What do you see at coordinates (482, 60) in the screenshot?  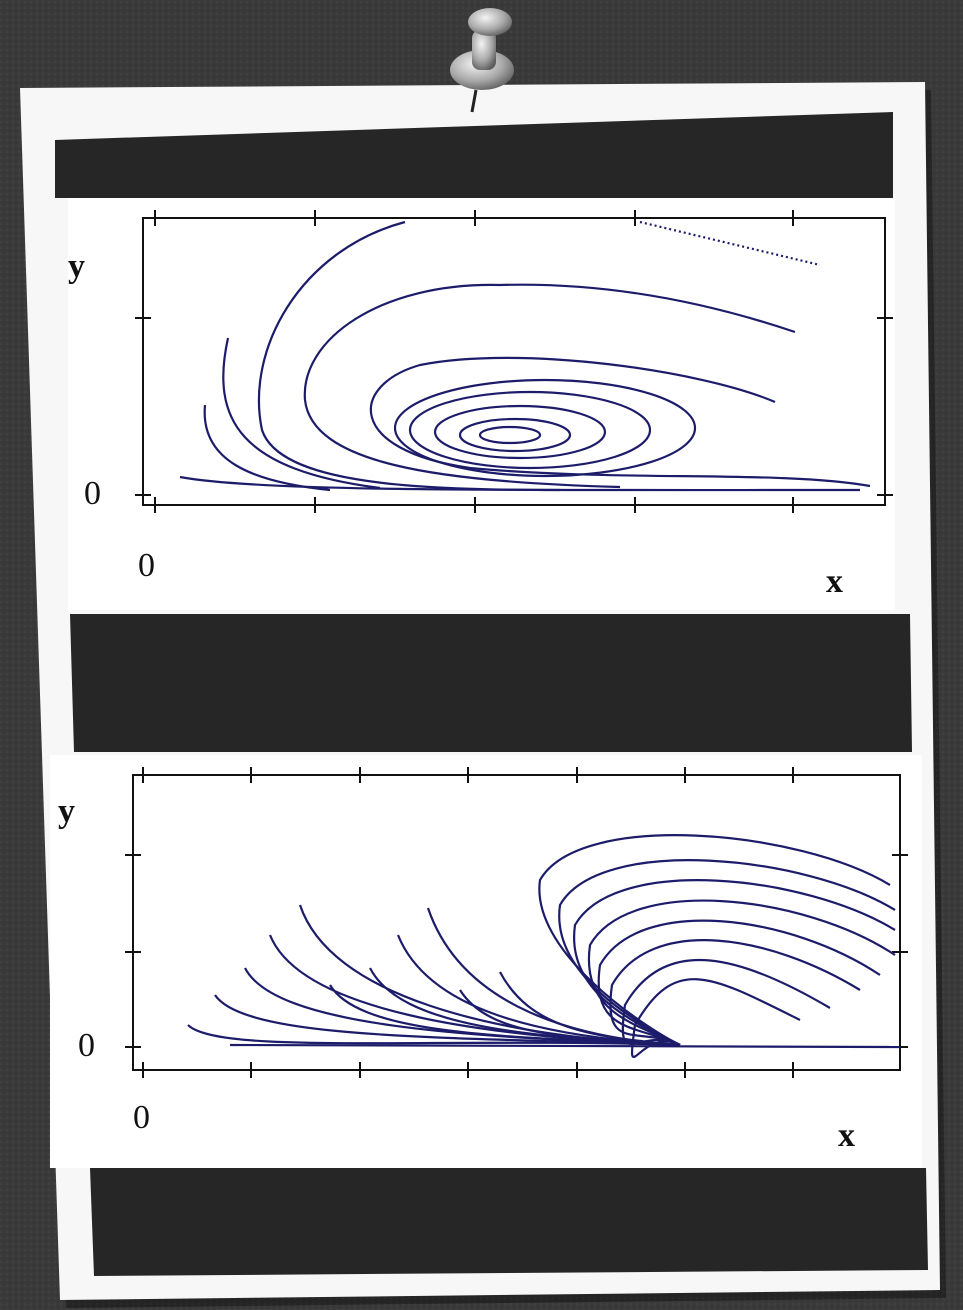 I see `pin` at bounding box center [482, 60].